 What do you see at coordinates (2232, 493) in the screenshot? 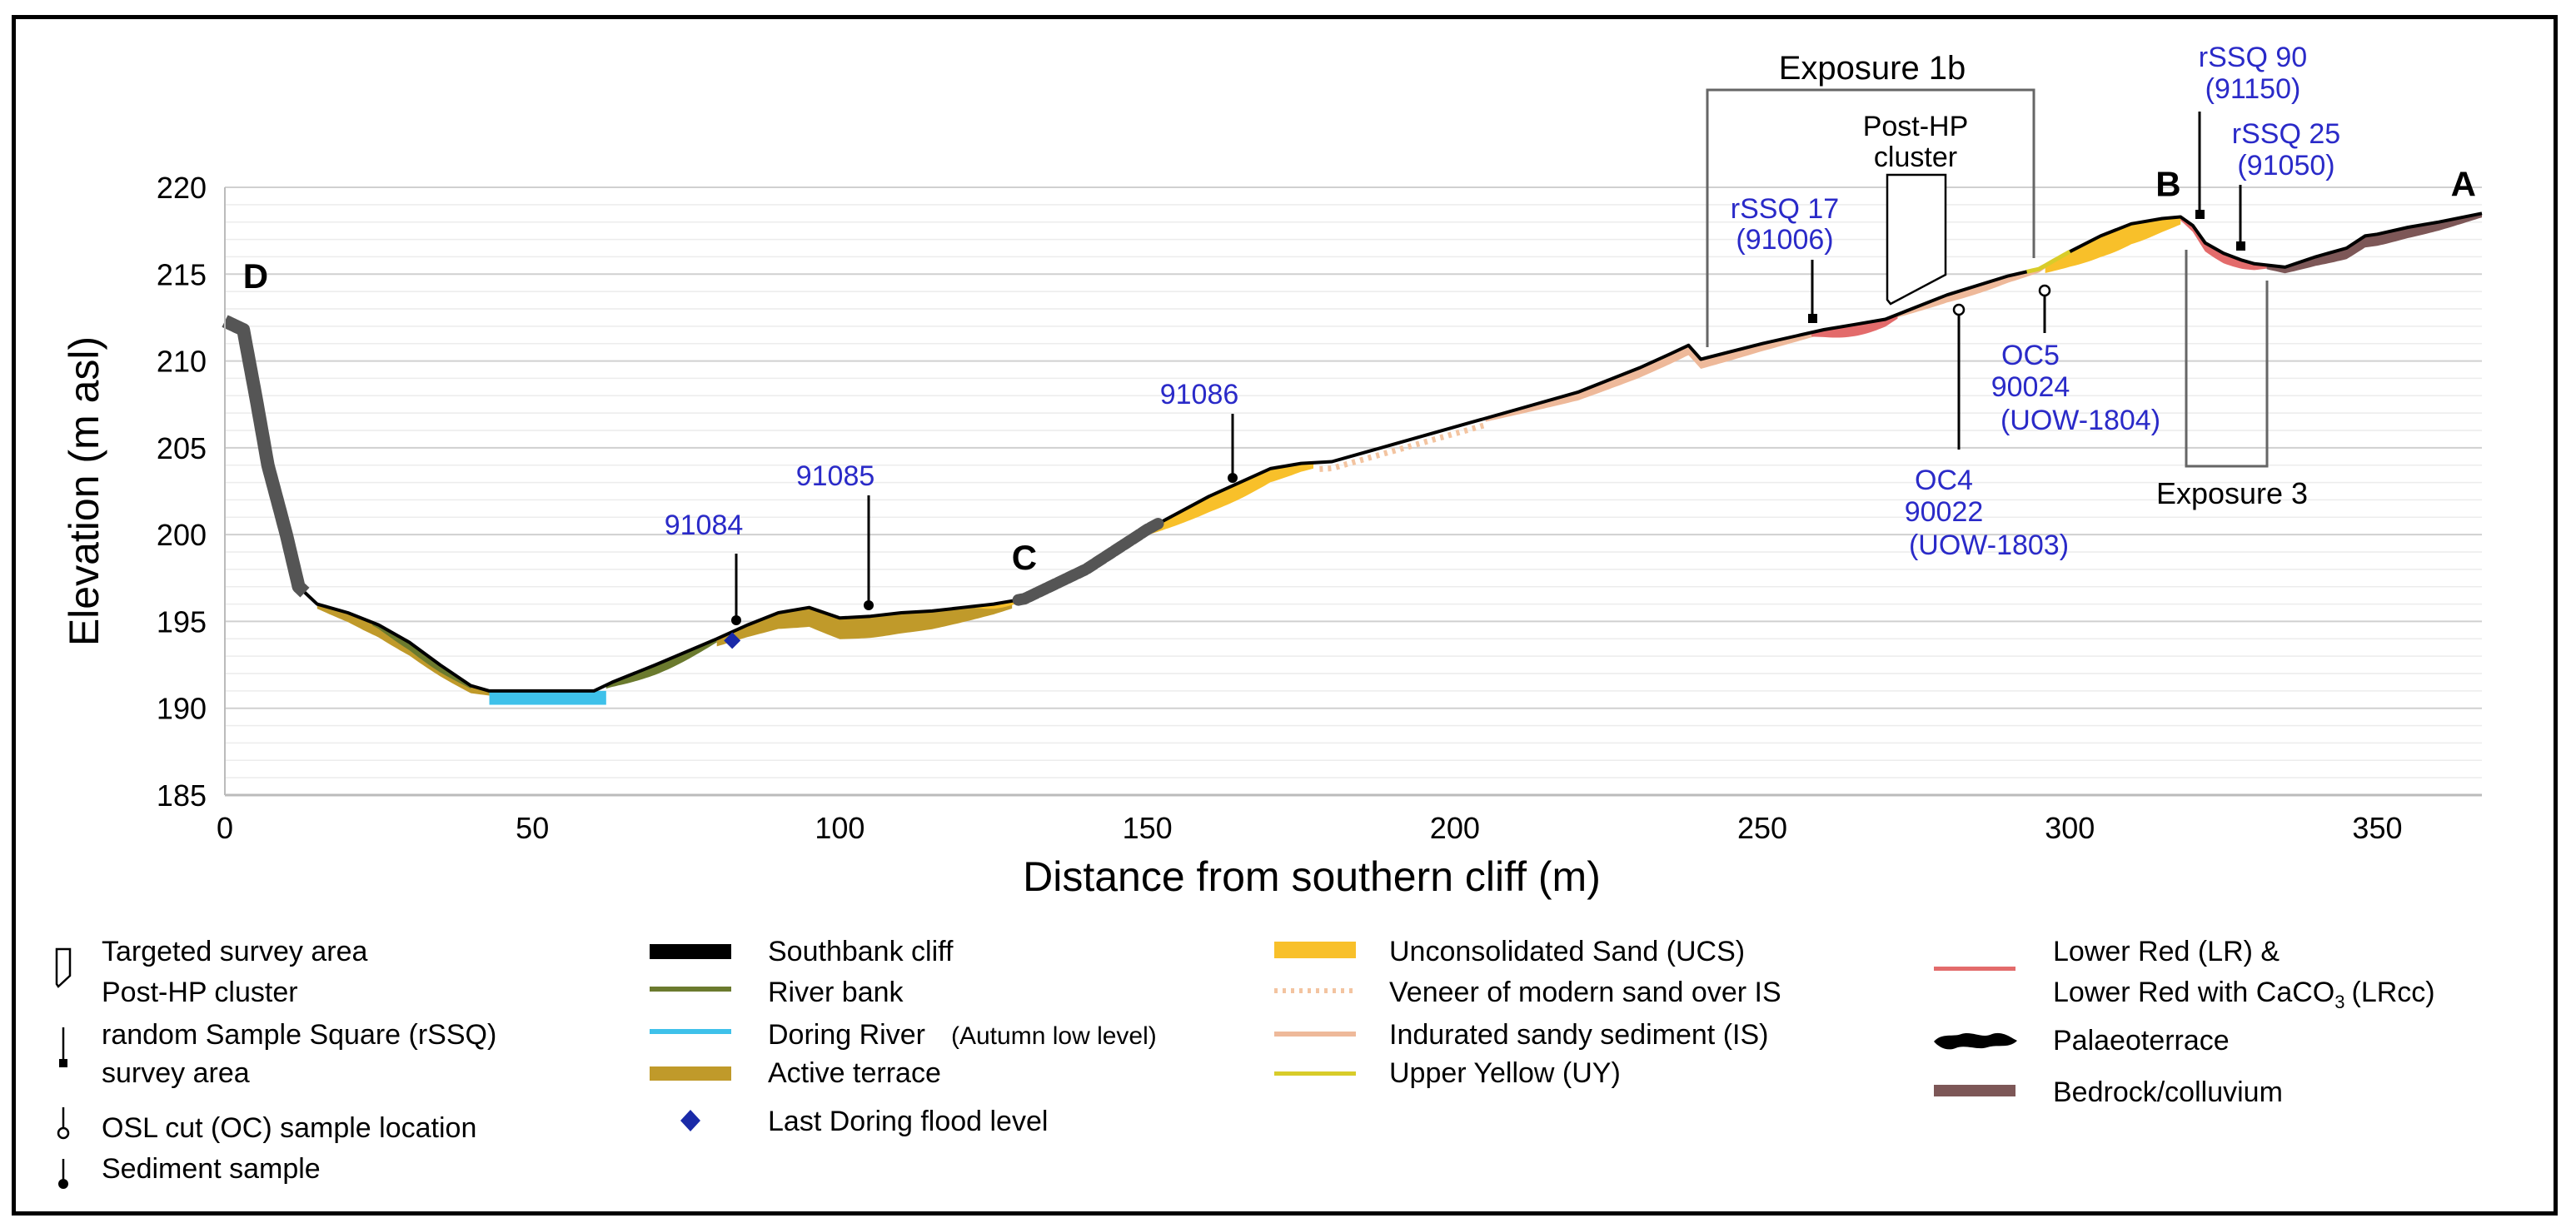
I see `exposure3-label: Exposure 3` at bounding box center [2232, 493].